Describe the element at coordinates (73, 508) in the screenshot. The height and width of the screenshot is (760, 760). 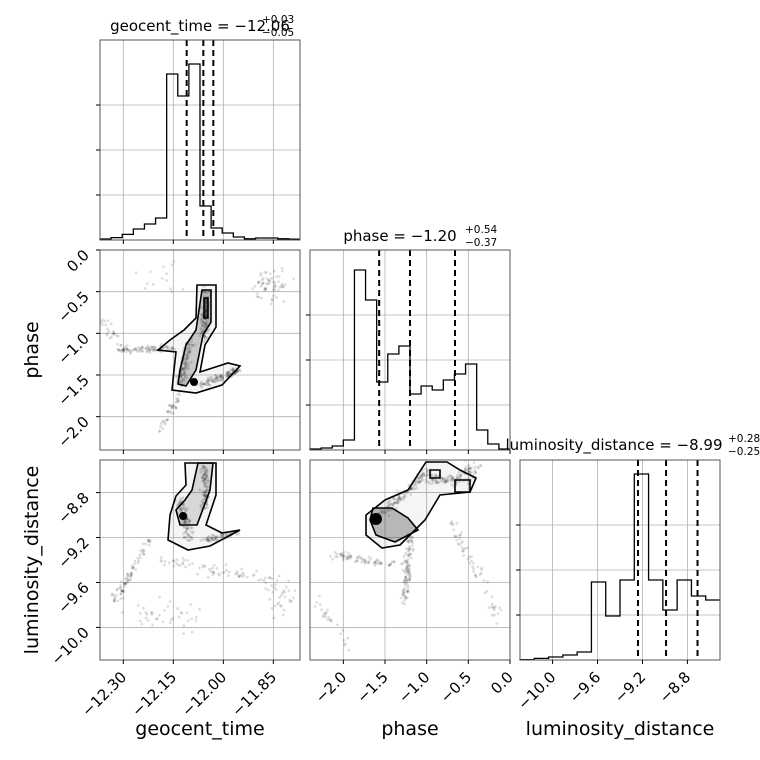
I see `tick-label-luminosity_distance: −8.8` at that location.